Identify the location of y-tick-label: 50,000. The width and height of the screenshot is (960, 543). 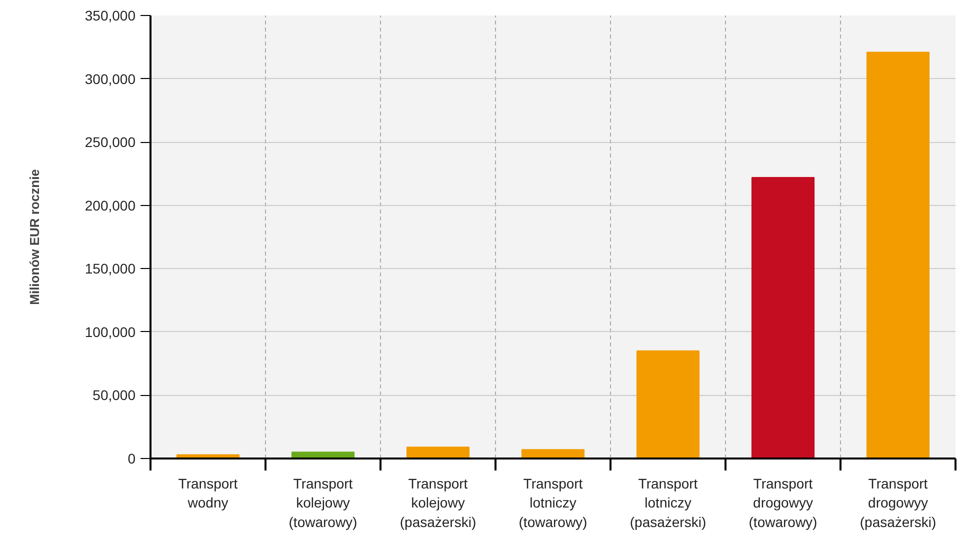
(114, 395).